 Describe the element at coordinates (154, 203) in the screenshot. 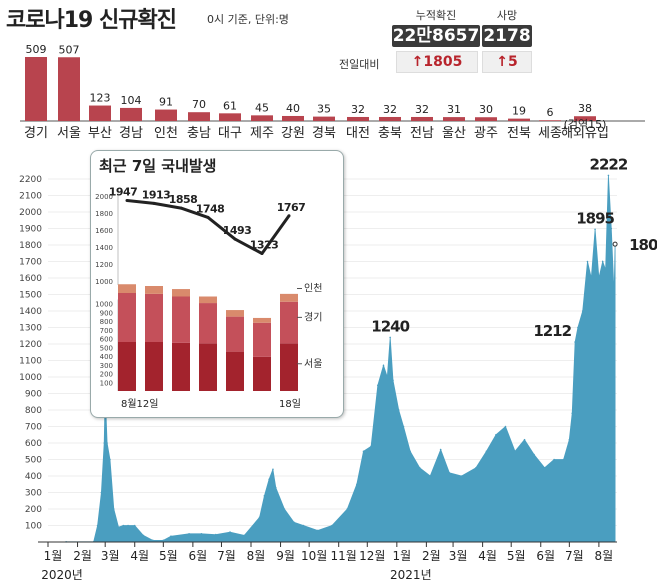

I see `inset-line-point` at that location.